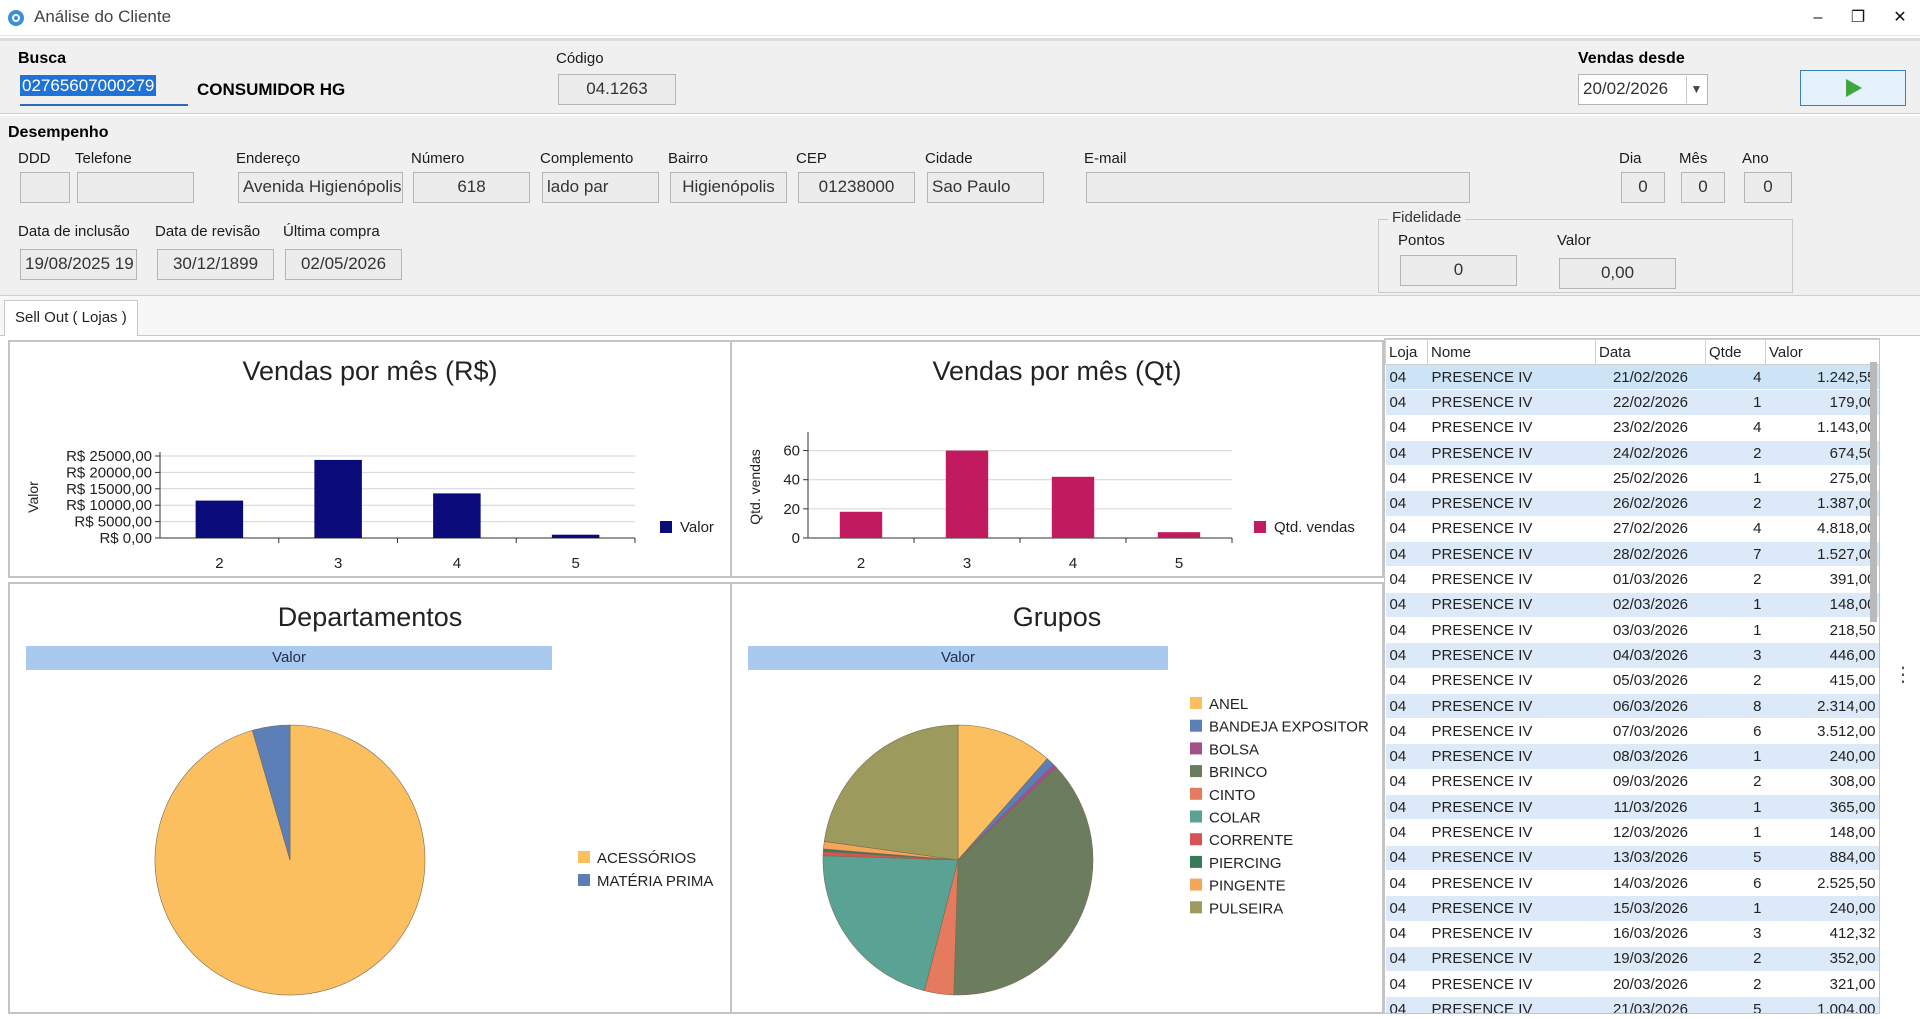  Describe the element at coordinates (1818, 17) in the screenshot. I see `minimize-button: –` at that location.